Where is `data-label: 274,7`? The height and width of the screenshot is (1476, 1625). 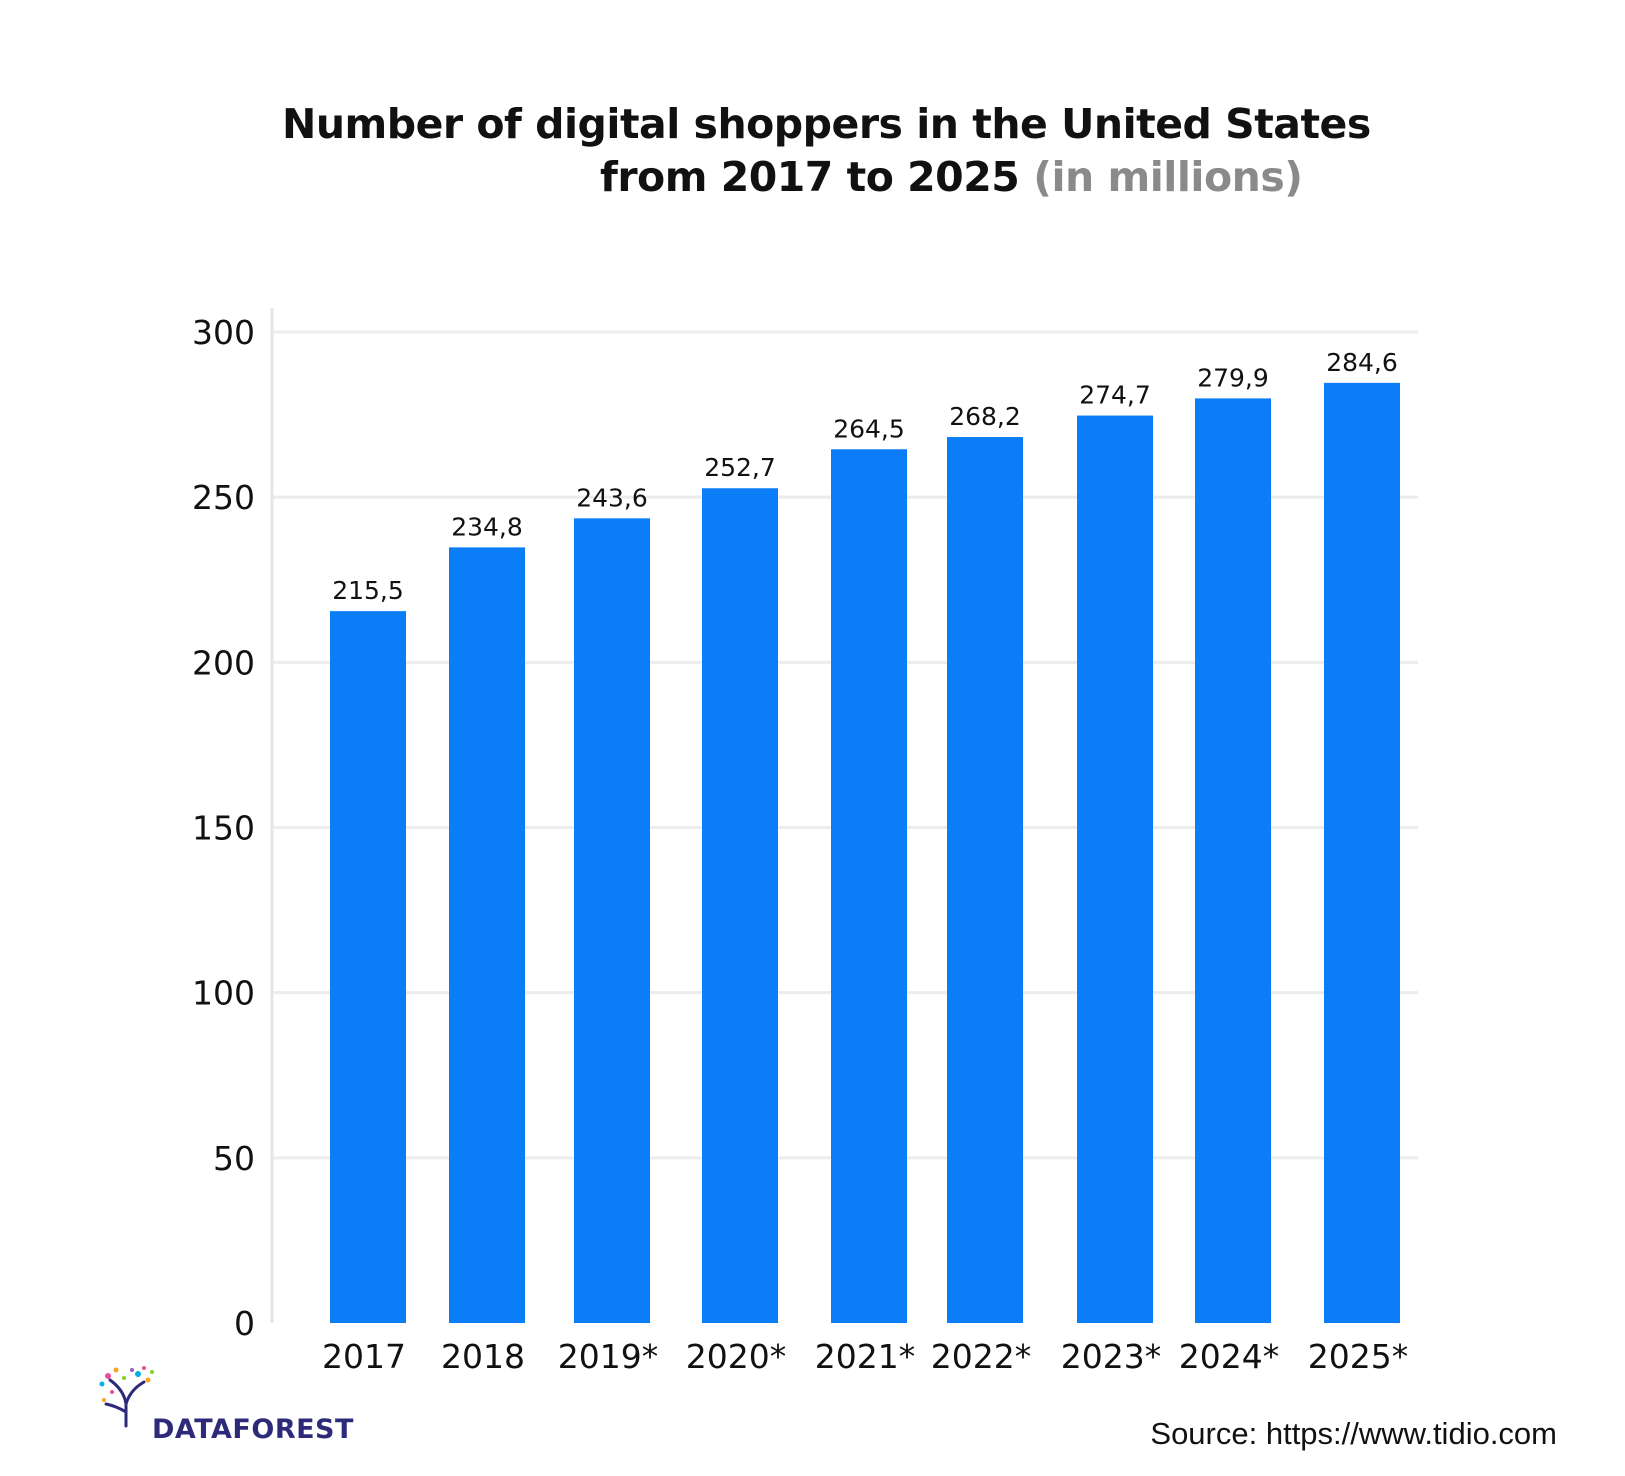
data-label: 274,7 is located at coordinates (1115, 395).